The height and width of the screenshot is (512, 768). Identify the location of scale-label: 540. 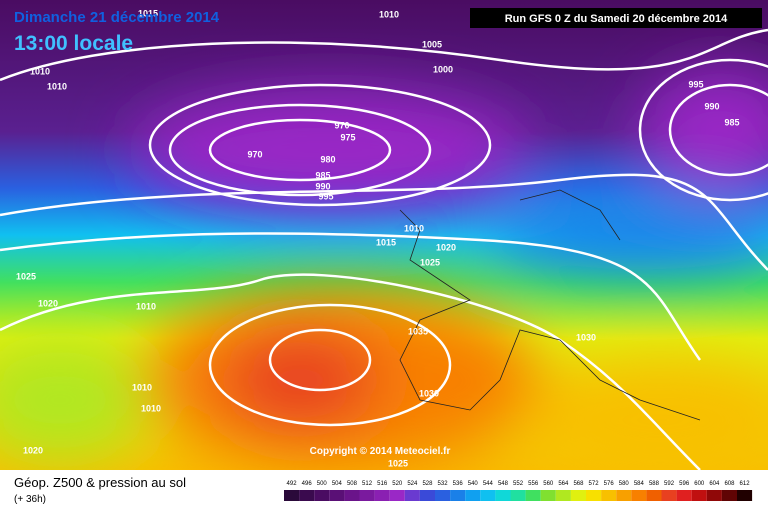
(473, 484).